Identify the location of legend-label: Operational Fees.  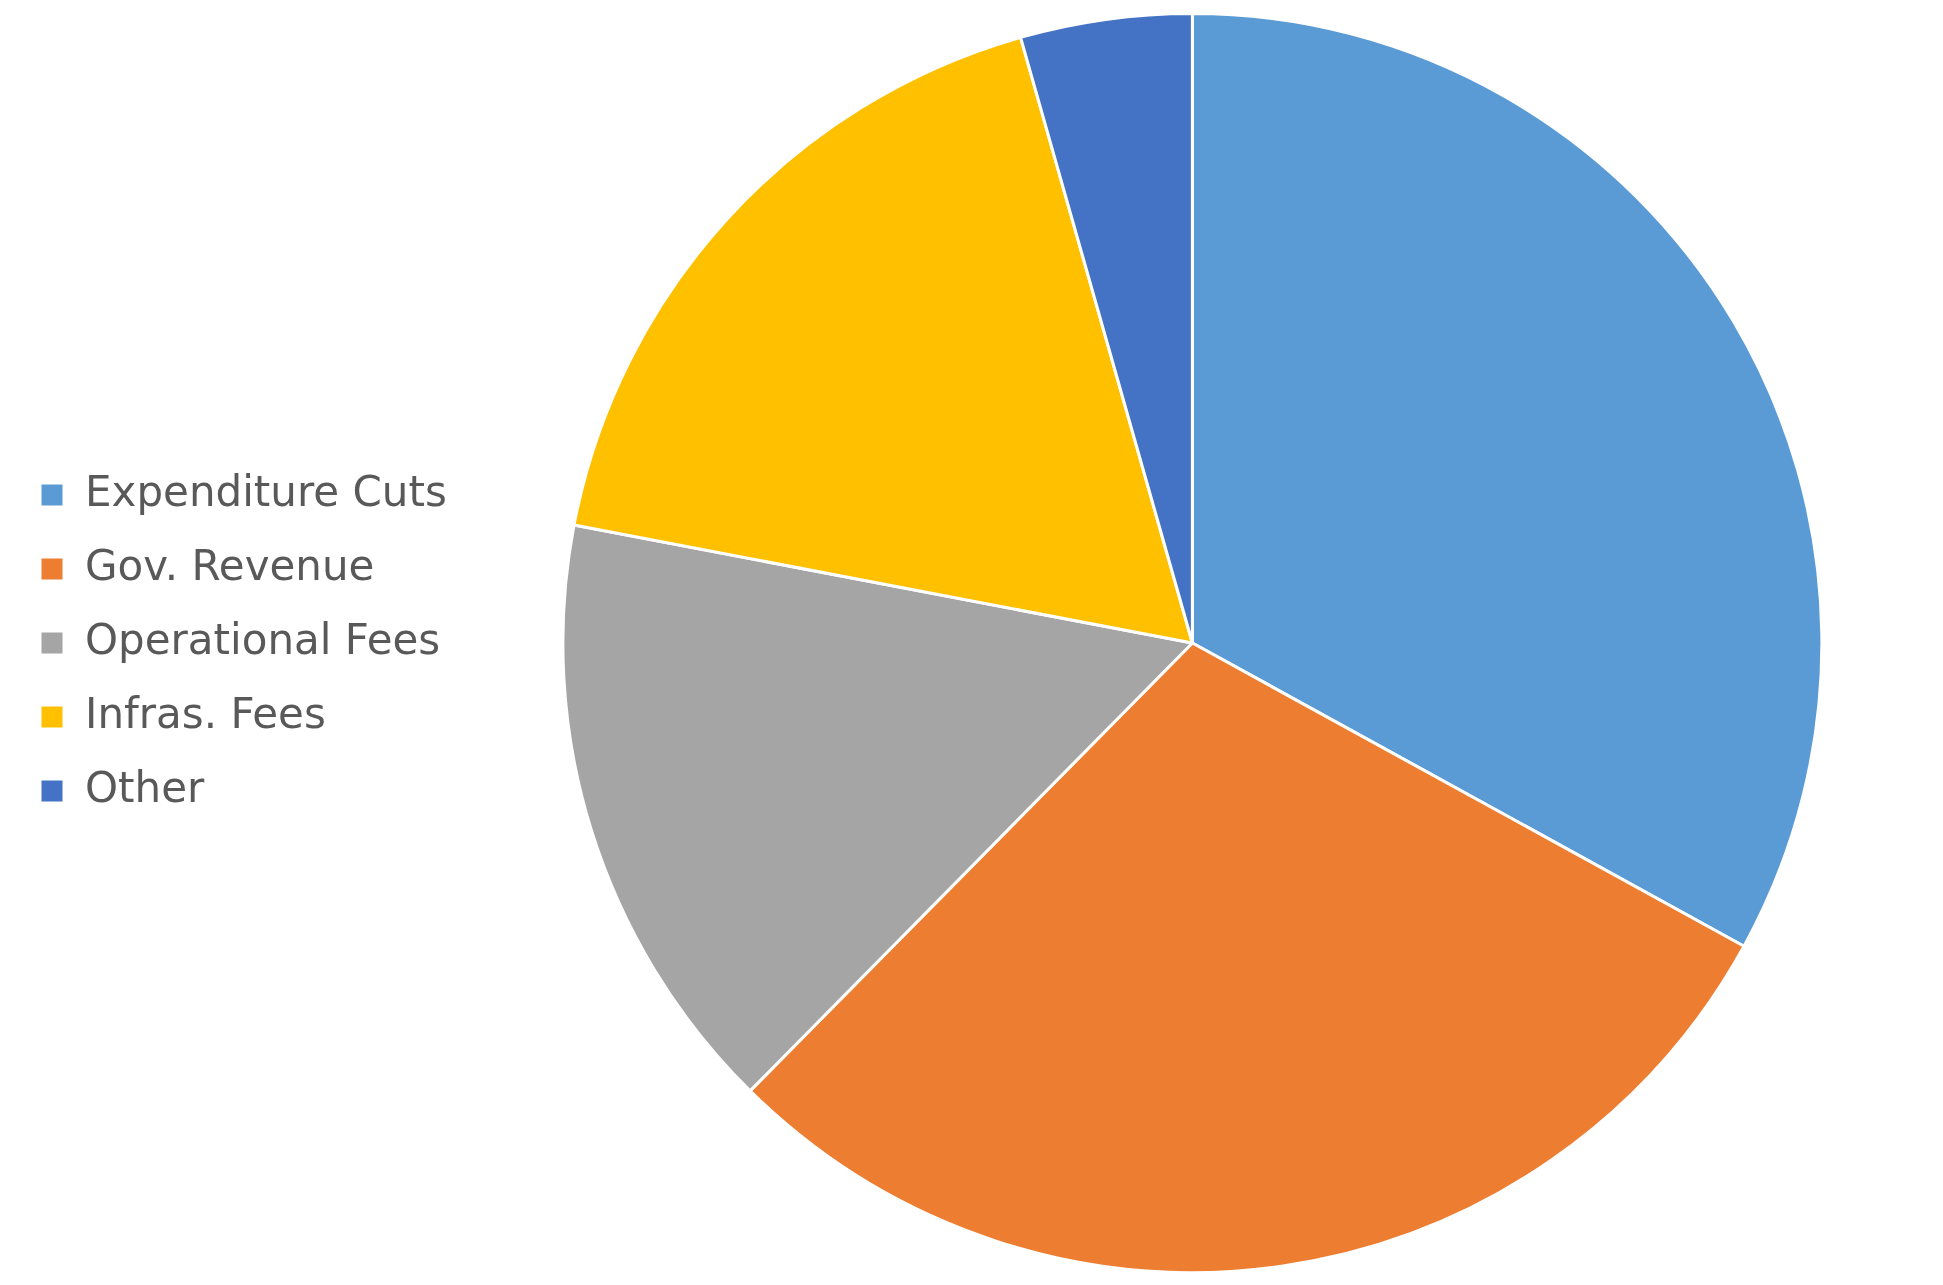
(263, 639).